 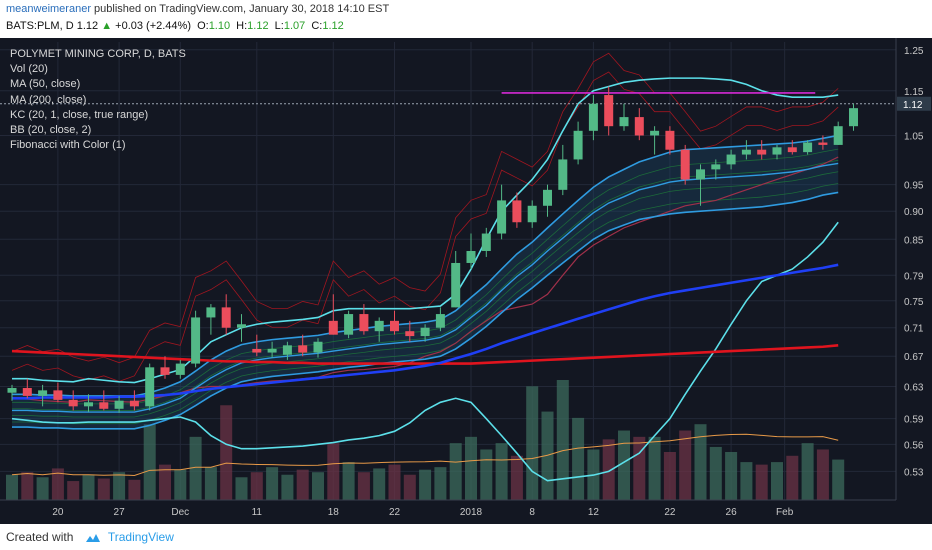 I want to click on time-tick-label: Dec, so click(x=180, y=512).